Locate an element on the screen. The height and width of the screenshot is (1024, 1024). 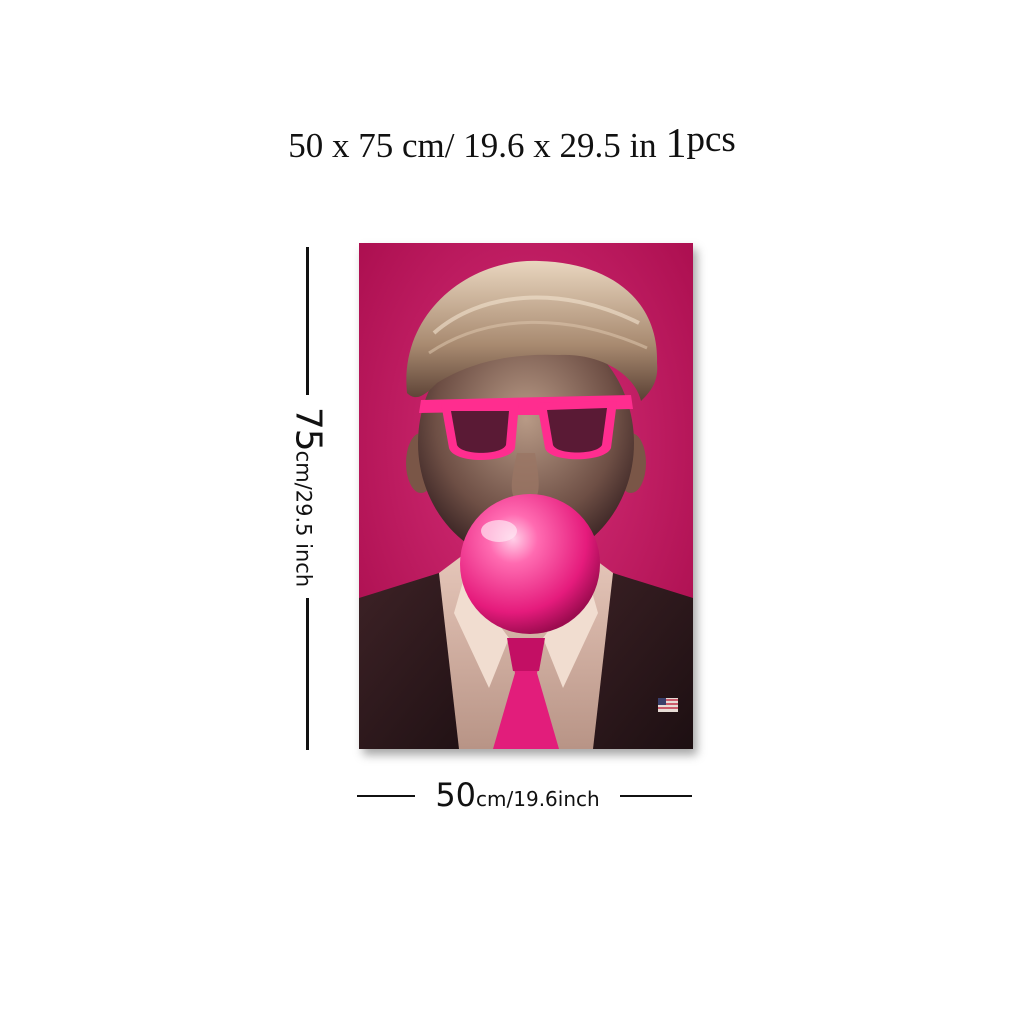
shirt-collar-left is located at coordinates (481, 633).